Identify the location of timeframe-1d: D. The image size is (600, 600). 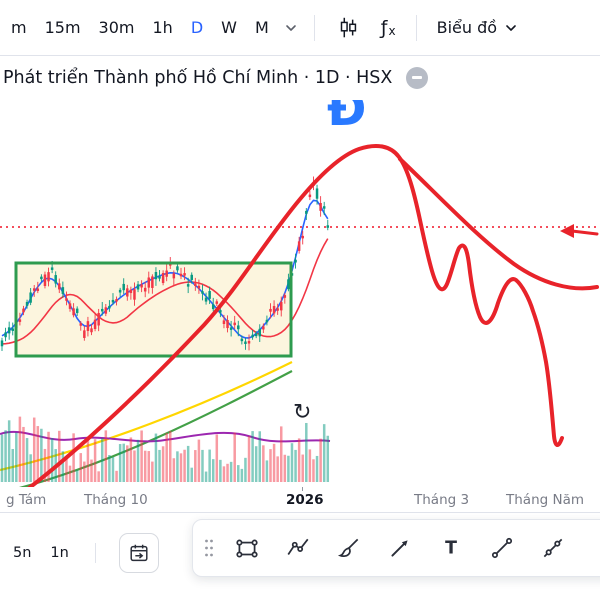
(197, 27).